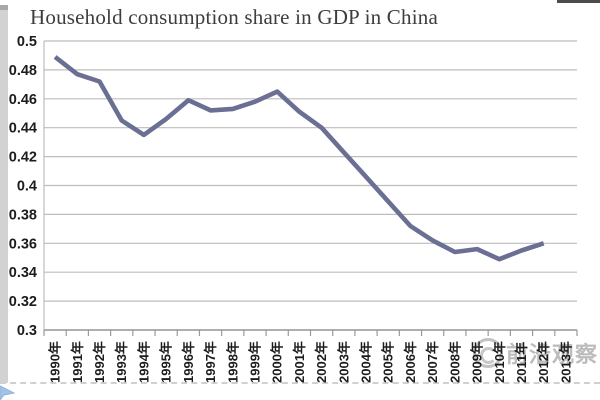 The image size is (600, 400). Describe the element at coordinates (499, 362) in the screenshot. I see `x-tick-label: 2010年` at that location.